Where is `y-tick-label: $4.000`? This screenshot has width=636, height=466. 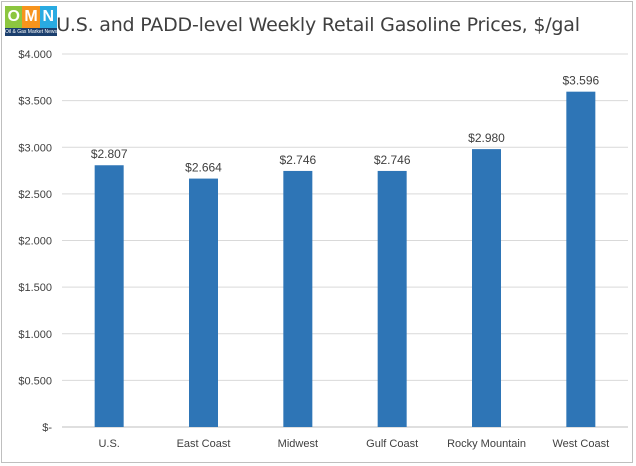
y-tick-label: $4.000 is located at coordinates (35, 55).